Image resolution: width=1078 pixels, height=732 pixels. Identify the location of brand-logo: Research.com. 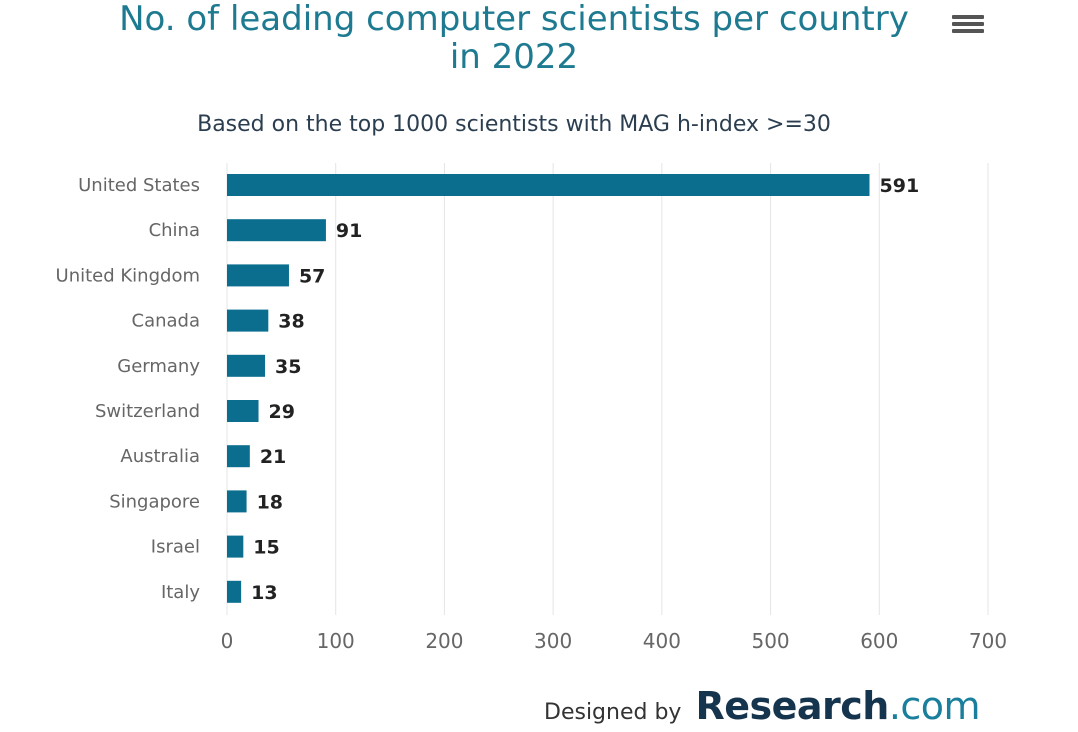
(837, 706).